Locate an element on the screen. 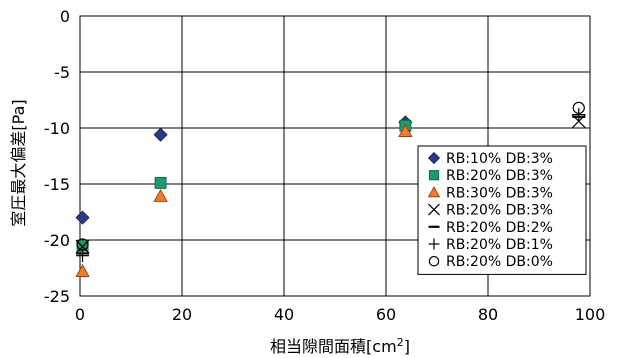  legend-label: RB:30% DB:3% is located at coordinates (499, 193).